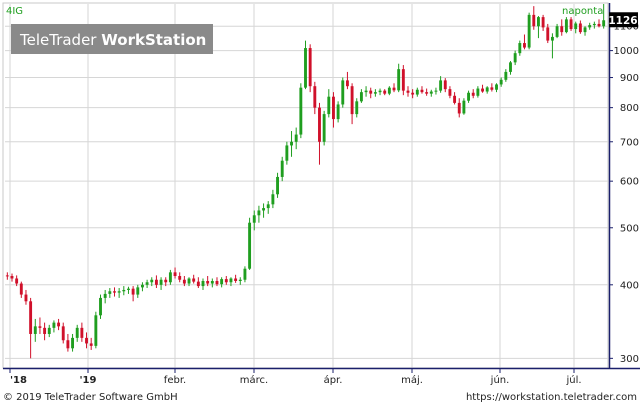 Image resolution: width=640 pixels, height=405 pixels. What do you see at coordinates (582, 11) in the screenshot?
I see `period-label: naponta` at bounding box center [582, 11].